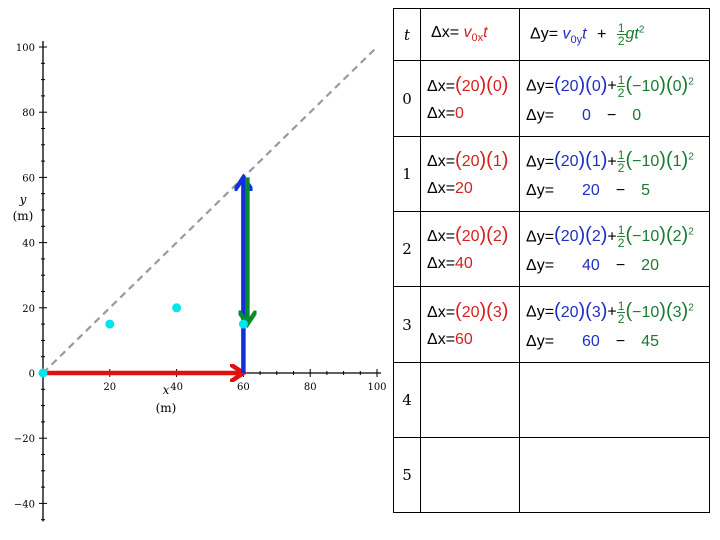 Image resolution: width=720 pixels, height=540 pixels. I want to click on header-dy-t: t, so click(584, 34).